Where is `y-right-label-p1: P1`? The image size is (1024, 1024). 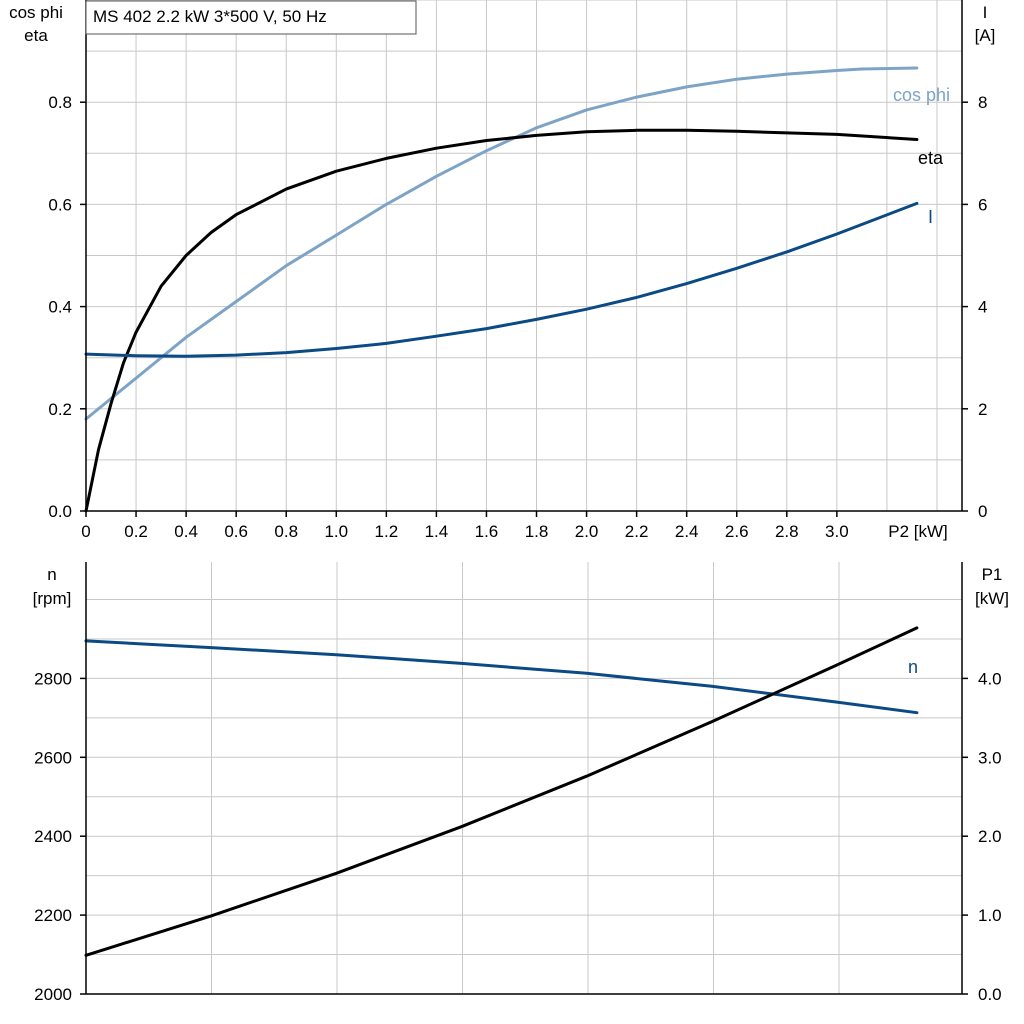 y-right-label-p1: P1 is located at coordinates (992, 574).